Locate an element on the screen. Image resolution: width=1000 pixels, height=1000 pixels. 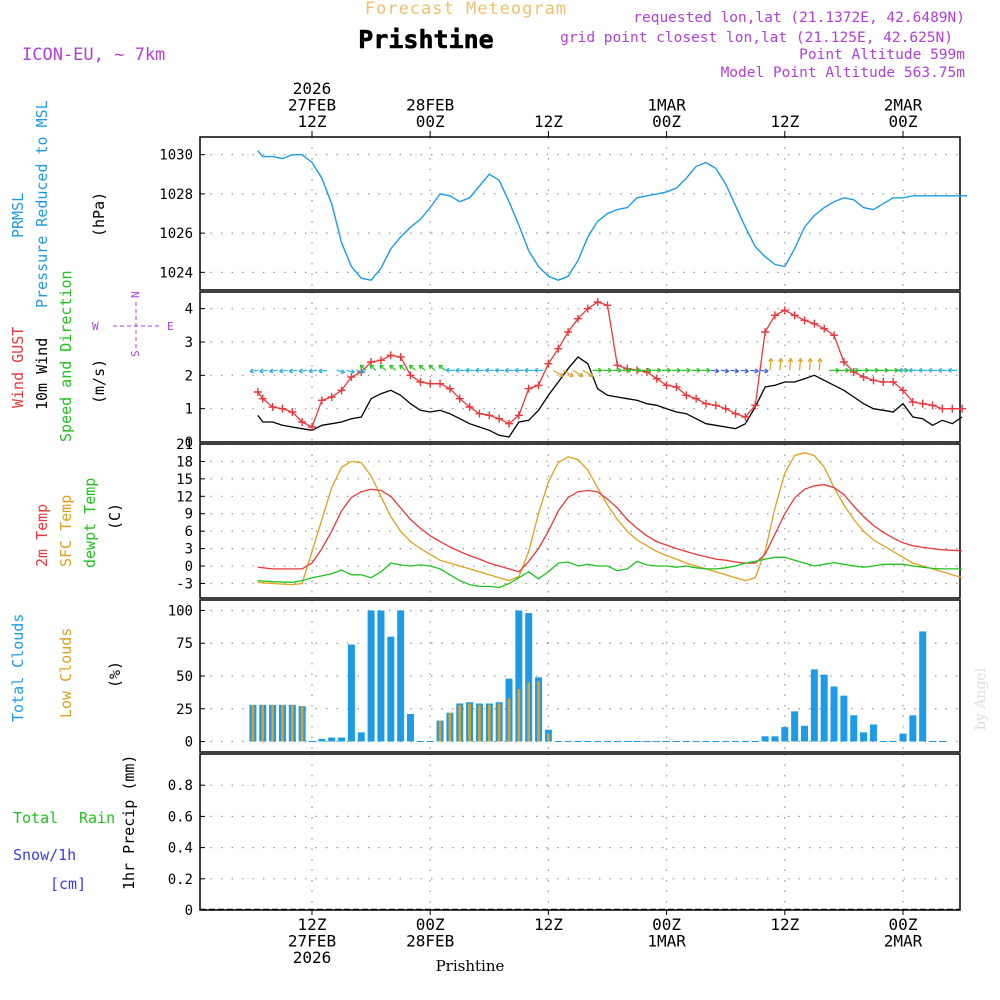
ytick-label: 6 is located at coordinates (189, 532).